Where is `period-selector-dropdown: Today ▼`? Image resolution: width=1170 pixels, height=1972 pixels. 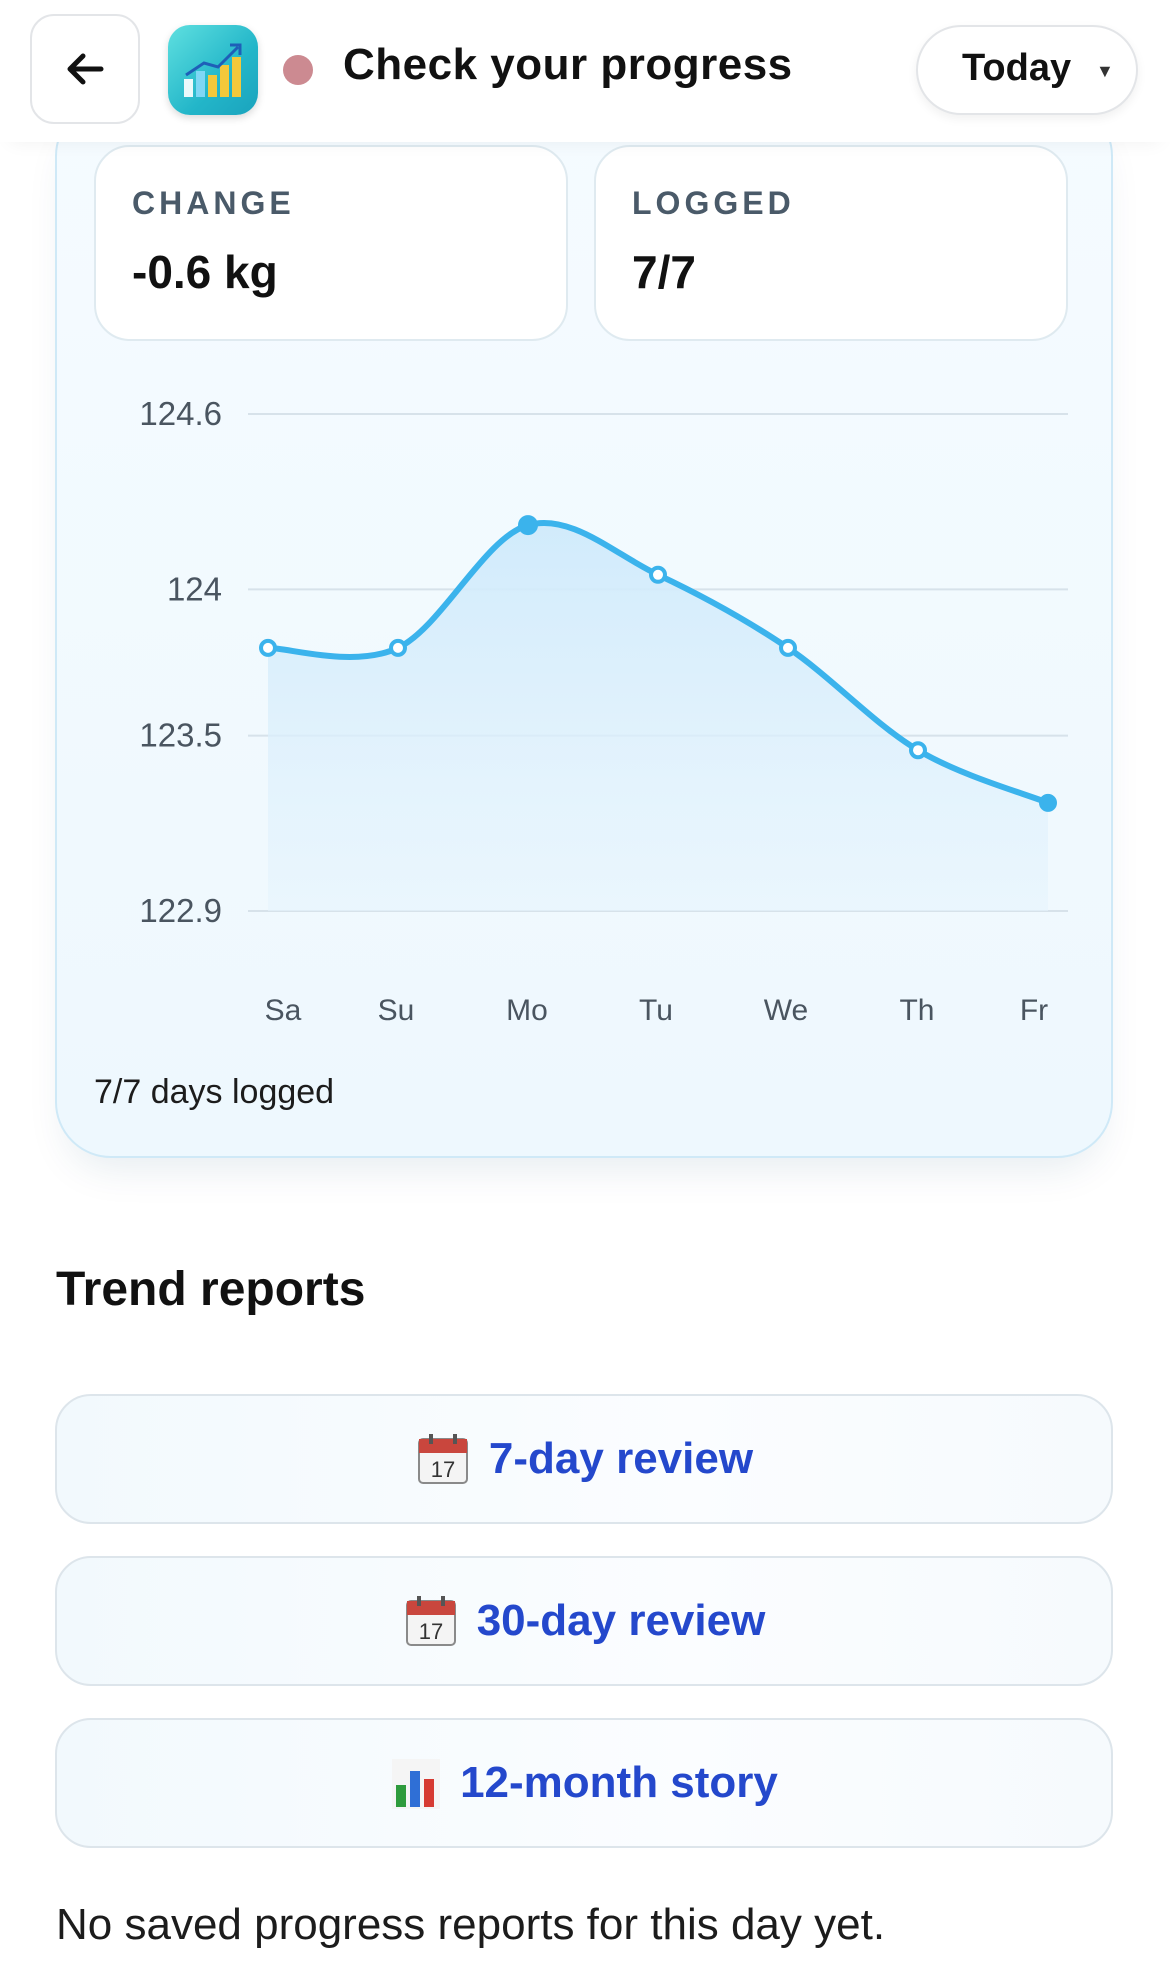 period-selector-dropdown: Today ▼ is located at coordinates (1027, 70).